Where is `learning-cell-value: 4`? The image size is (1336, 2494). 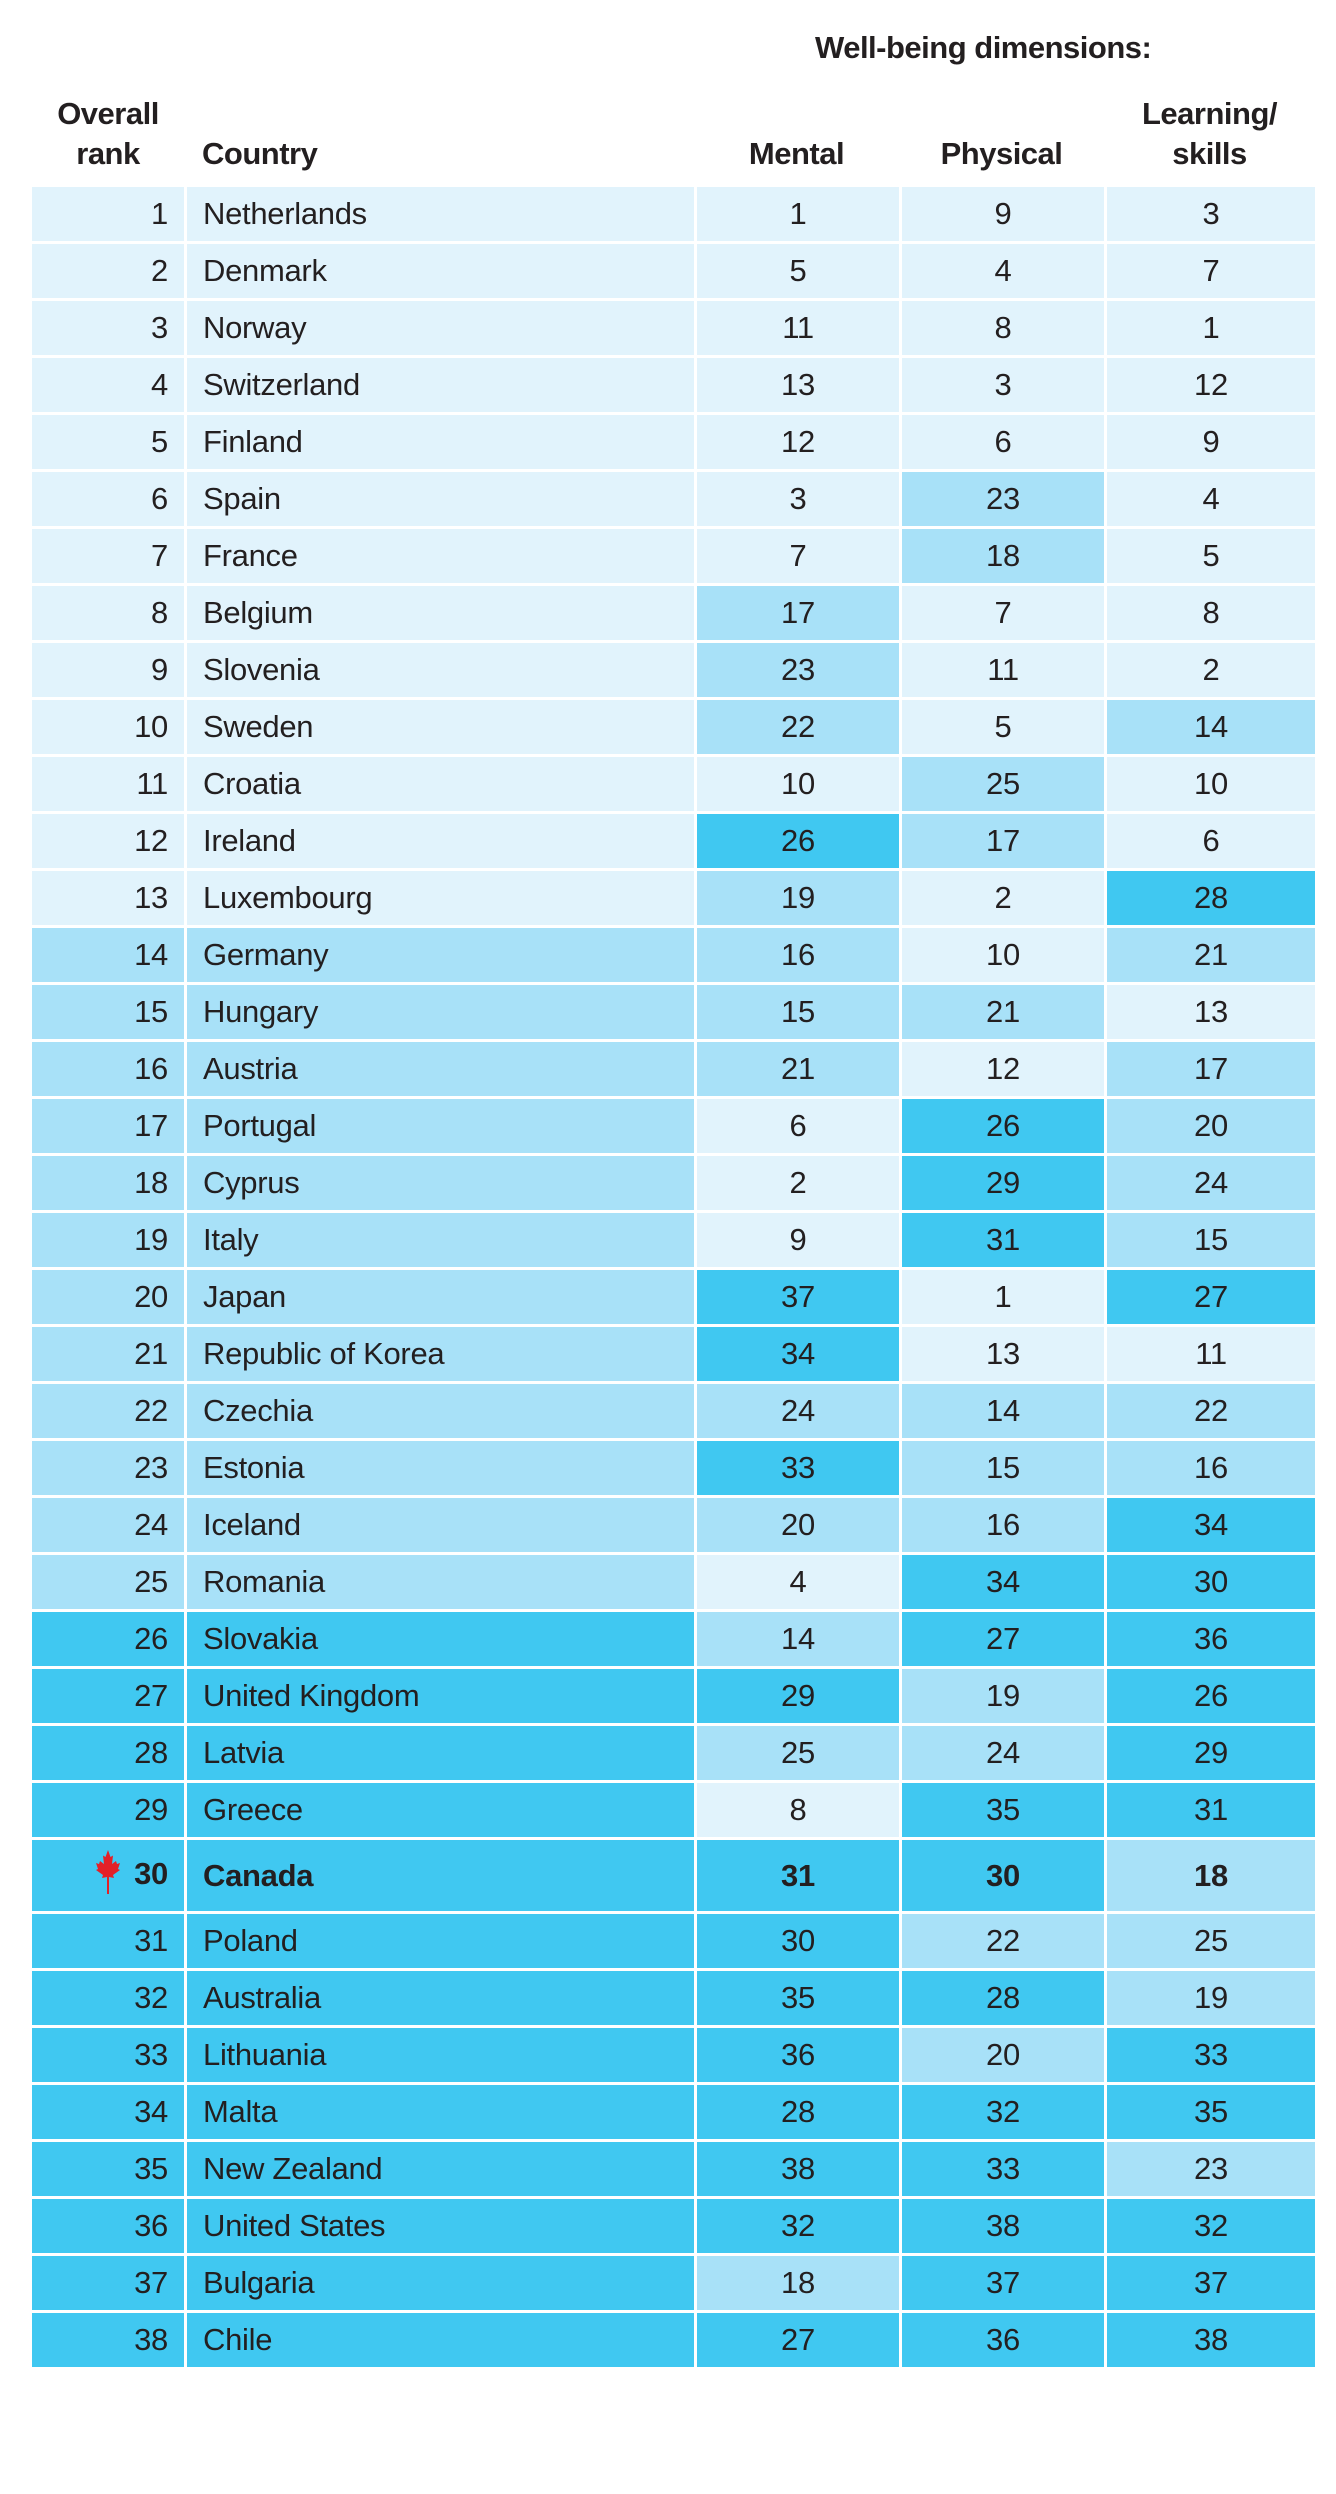
learning-cell-value: 4 is located at coordinates (1211, 498).